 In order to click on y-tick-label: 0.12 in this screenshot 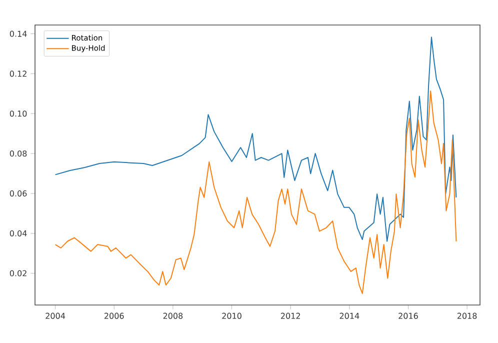, I will do `click(18, 73)`.